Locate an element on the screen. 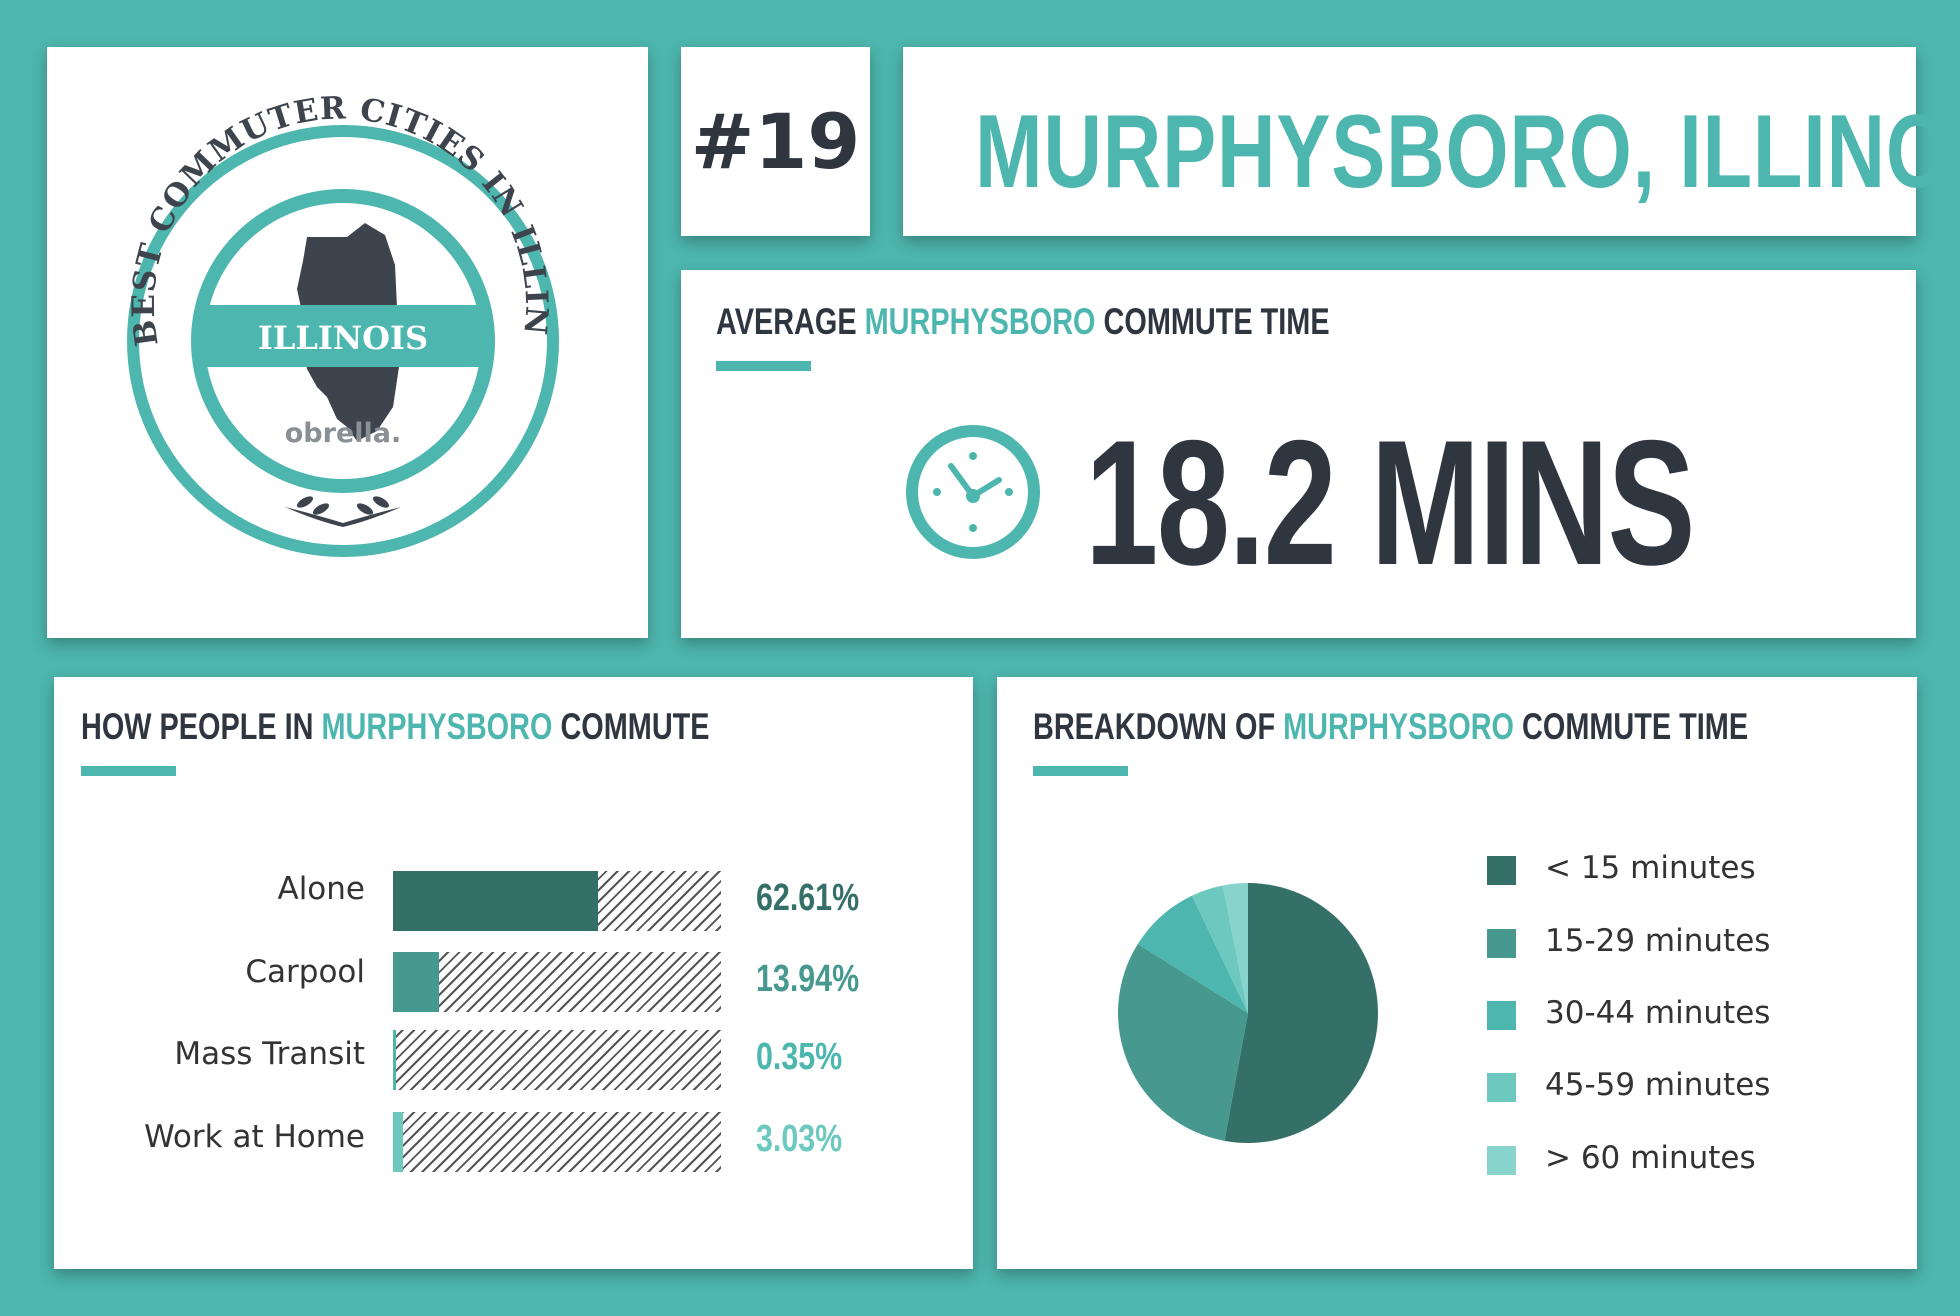 This screenshot has width=1960, height=1316. modes-heading-post: COMMUTE is located at coordinates (631, 726).